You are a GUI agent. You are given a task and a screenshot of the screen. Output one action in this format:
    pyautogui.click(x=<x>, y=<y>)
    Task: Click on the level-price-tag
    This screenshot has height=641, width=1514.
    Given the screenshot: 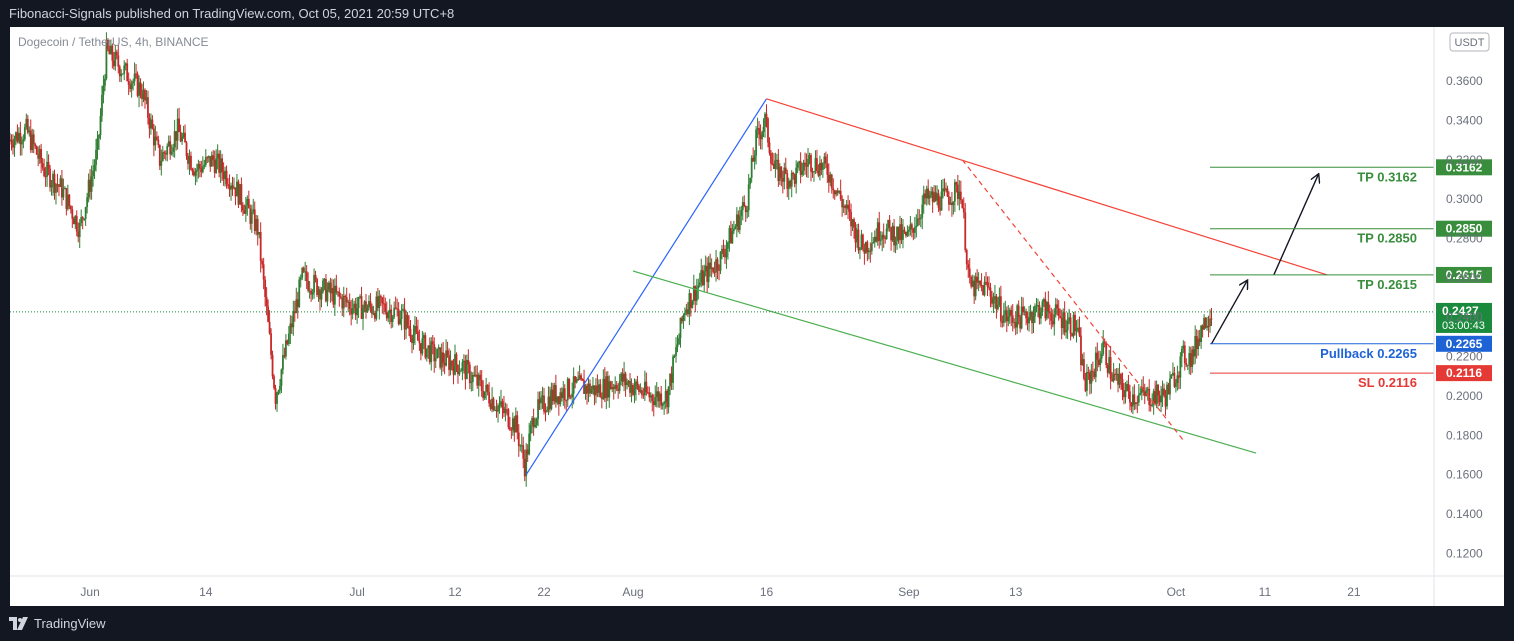 What is the action you would take?
    pyautogui.click(x=1464, y=343)
    